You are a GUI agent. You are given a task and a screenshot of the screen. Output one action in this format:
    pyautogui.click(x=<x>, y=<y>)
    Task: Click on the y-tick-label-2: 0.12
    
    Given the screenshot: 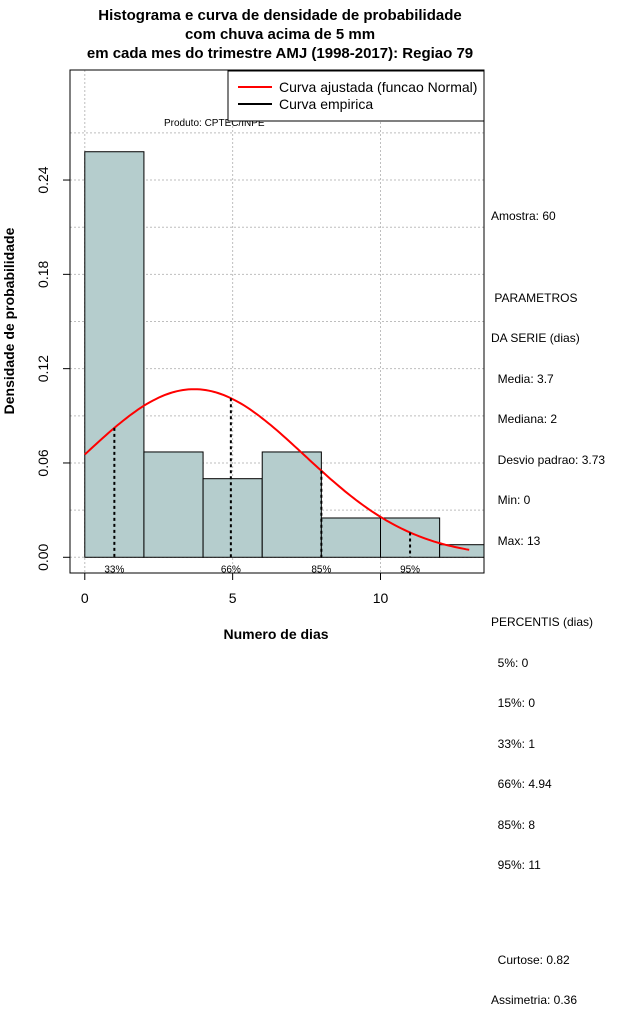 What is the action you would take?
    pyautogui.click(x=43, y=368)
    